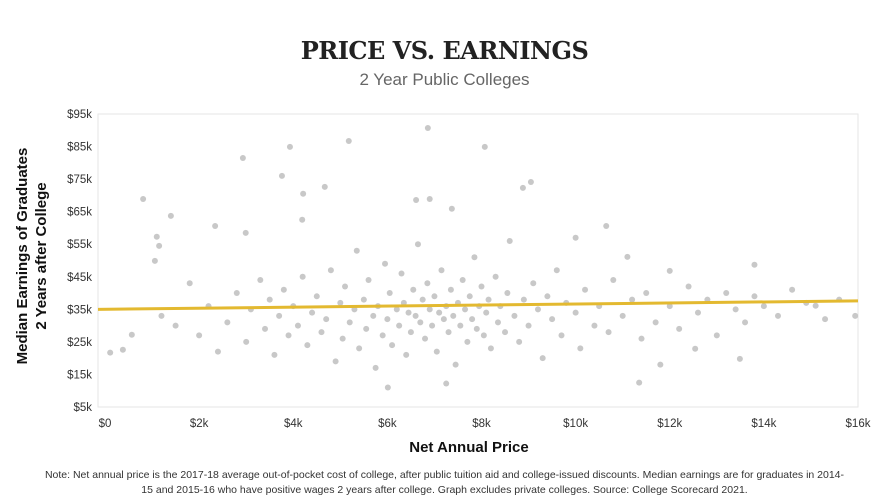 This screenshot has width=889, height=500. What do you see at coordinates (293, 424) in the screenshot?
I see `x-tick-label: $4k` at bounding box center [293, 424].